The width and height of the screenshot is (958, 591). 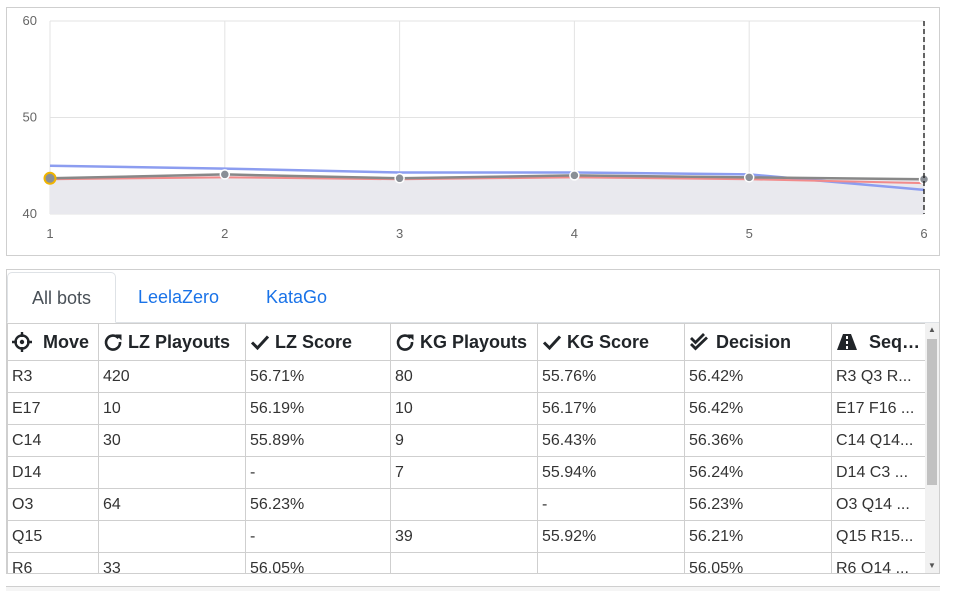 I want to click on table-cell: 9, so click(x=464, y=440).